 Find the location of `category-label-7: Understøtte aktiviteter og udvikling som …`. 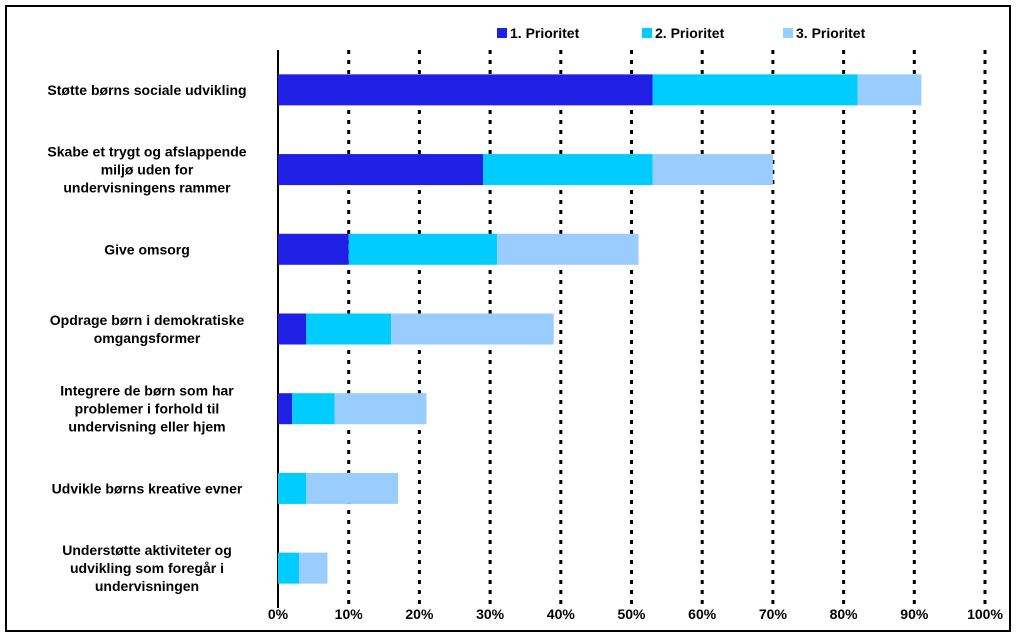

category-label-7: Understøtte aktiviteter og udvikling som … is located at coordinates (147, 568).